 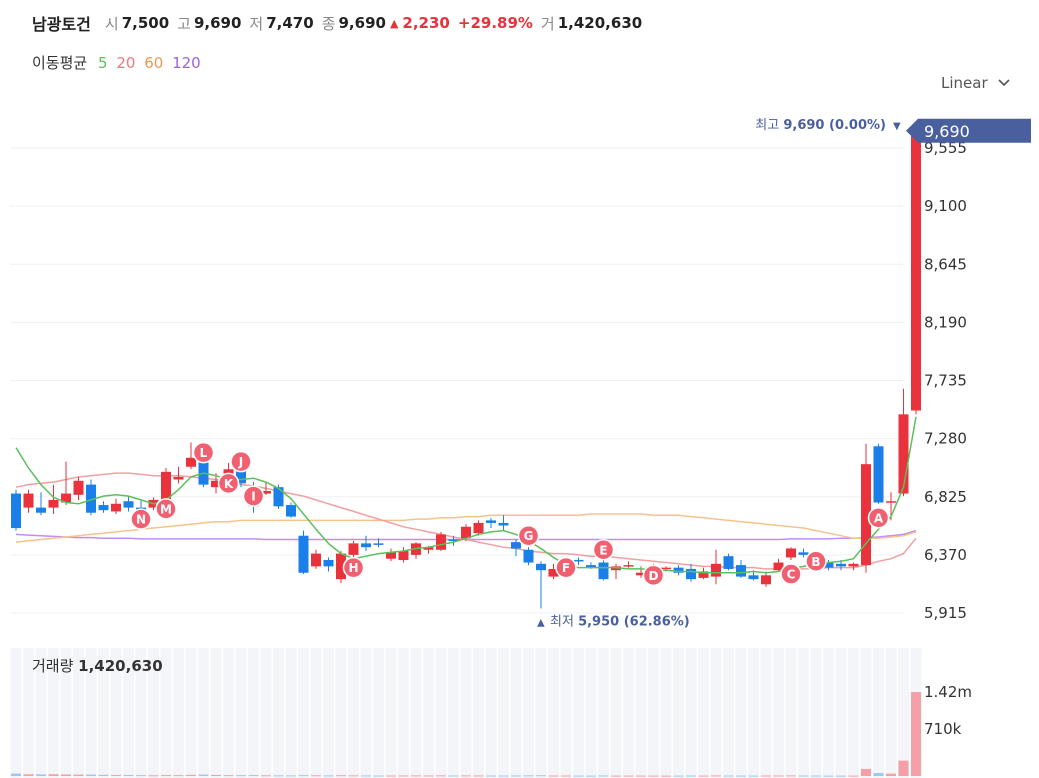 I want to click on open-label: 시, so click(x=111, y=23).